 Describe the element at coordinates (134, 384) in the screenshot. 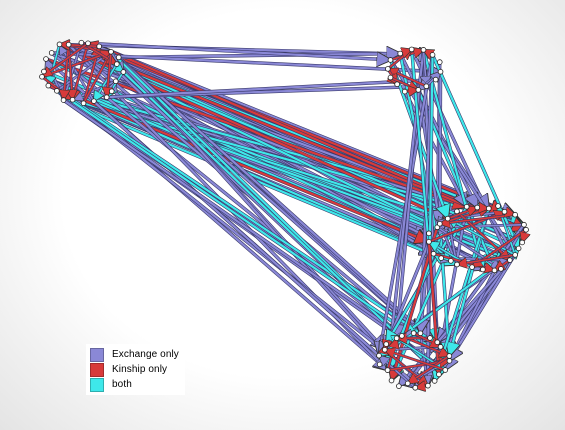

I see `legend-item-both: both` at that location.